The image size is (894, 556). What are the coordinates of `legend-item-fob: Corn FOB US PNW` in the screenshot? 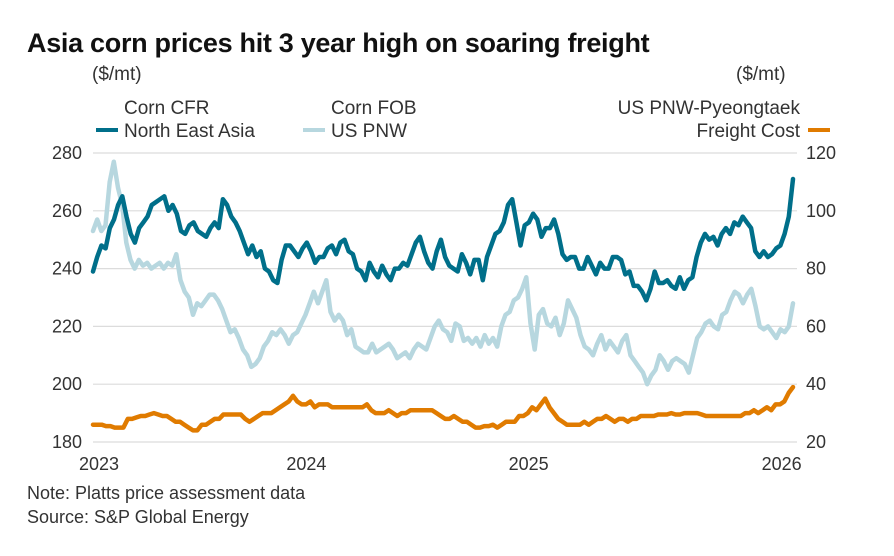 It's located at (360, 120).